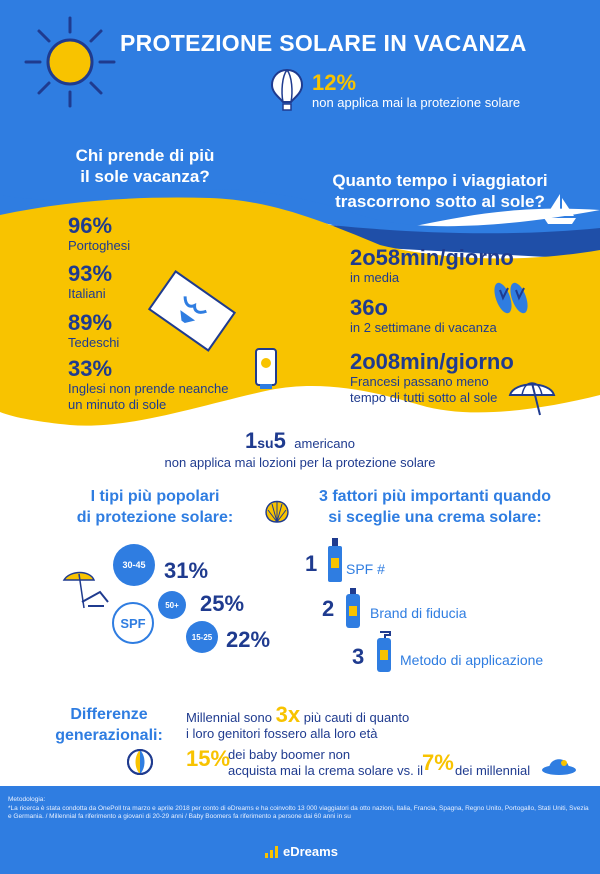 This screenshot has width=600, height=874. What do you see at coordinates (222, 603) in the screenshot?
I see `spf-50-value: 25%` at bounding box center [222, 603].